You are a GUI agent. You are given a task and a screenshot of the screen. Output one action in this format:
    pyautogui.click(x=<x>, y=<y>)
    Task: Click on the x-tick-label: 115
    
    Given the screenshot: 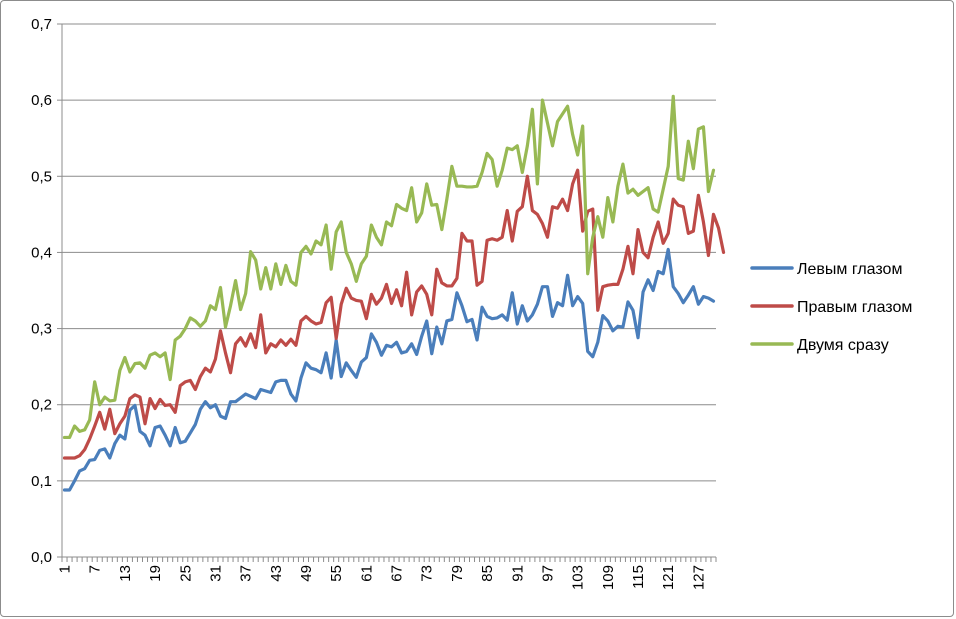 What is the action you would take?
    pyautogui.click(x=638, y=577)
    